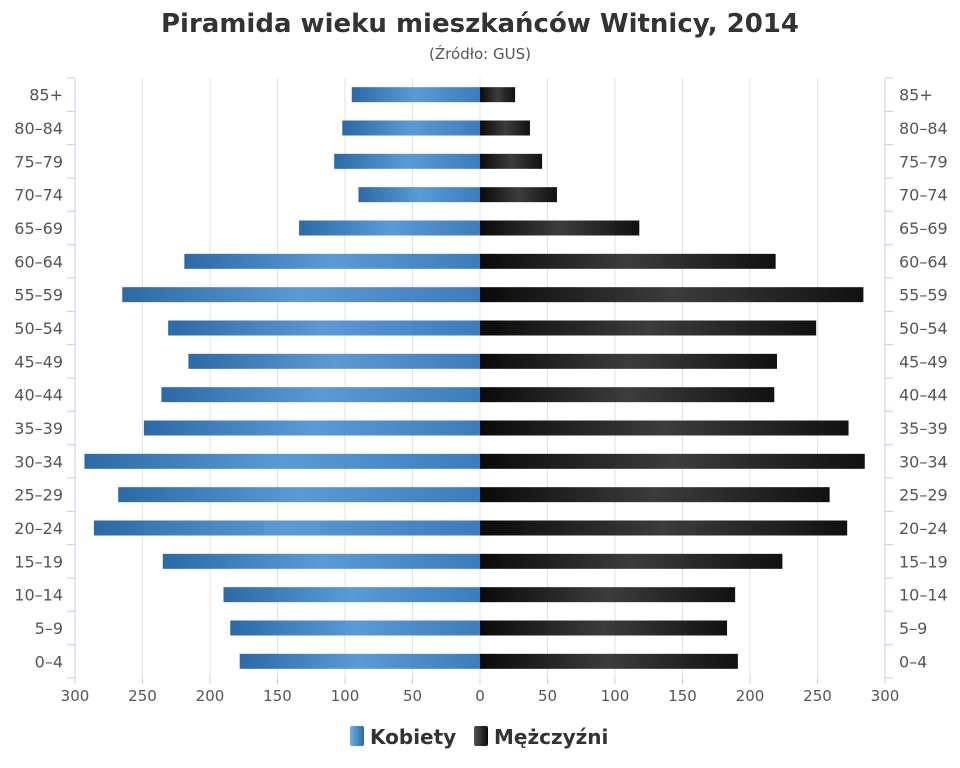 This screenshot has width=960, height=768. What do you see at coordinates (38, 195) in the screenshot?
I see `category-label-left: 70–74` at bounding box center [38, 195].